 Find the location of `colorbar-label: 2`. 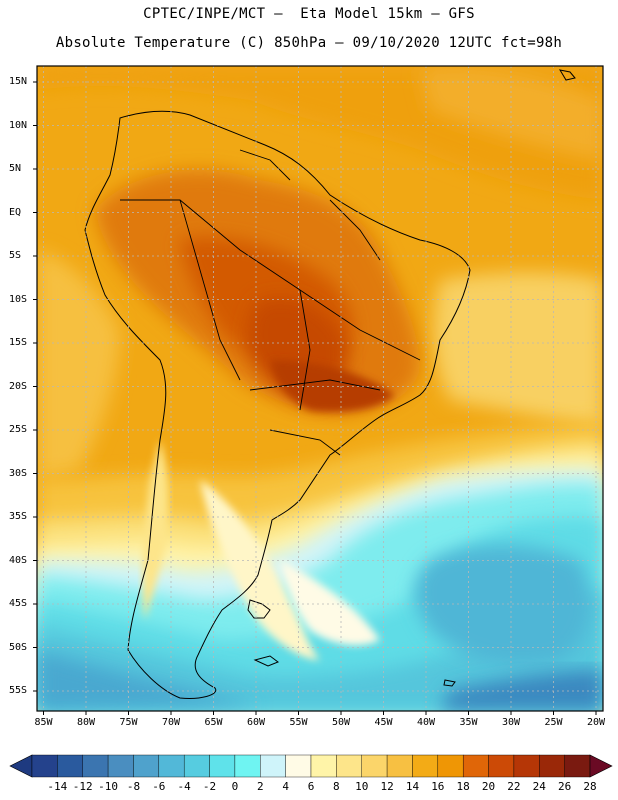

colorbar-label: 2 is located at coordinates (260, 786).